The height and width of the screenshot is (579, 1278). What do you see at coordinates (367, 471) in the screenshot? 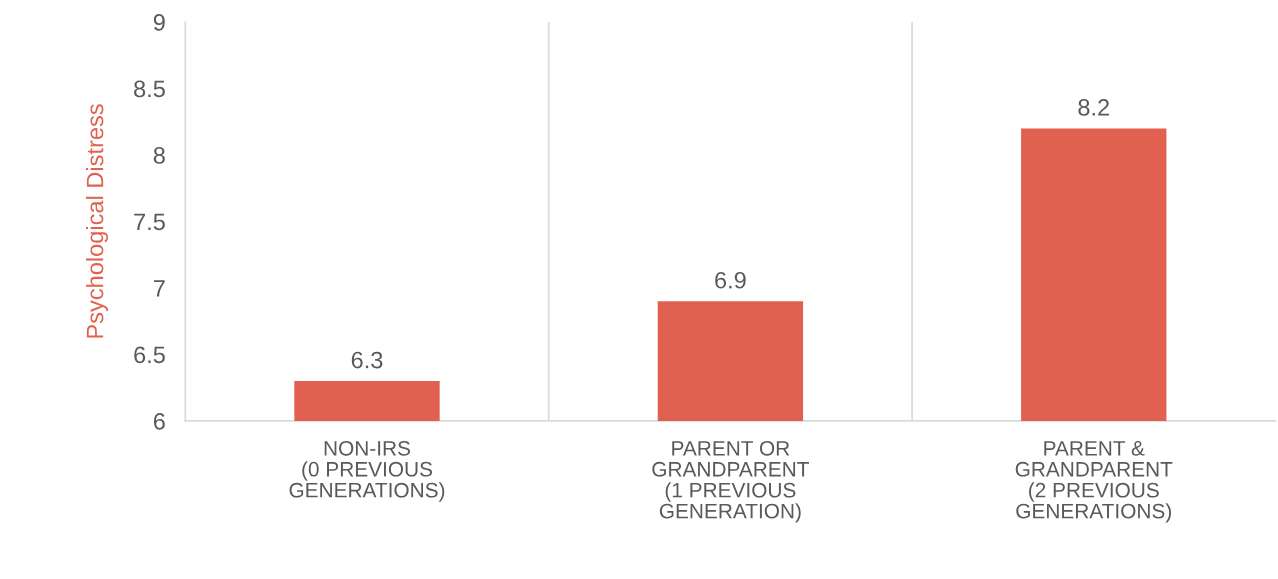
I see `x-tick-label: NON-IRS (0 PREVIOUS GENERATIONS)` at bounding box center [367, 471].